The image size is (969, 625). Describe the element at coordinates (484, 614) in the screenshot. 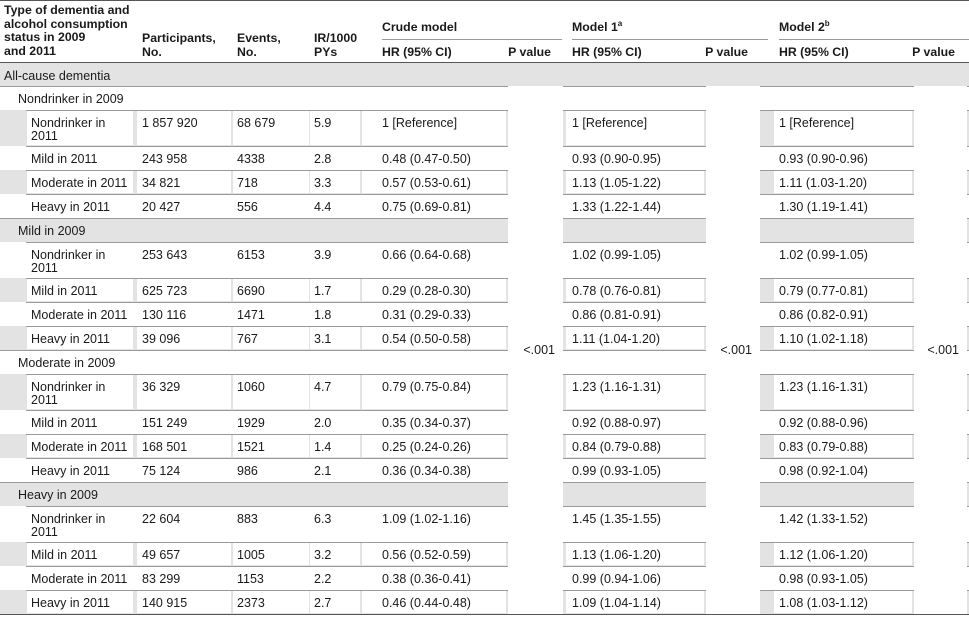

I see `table-bottom-rule` at that location.